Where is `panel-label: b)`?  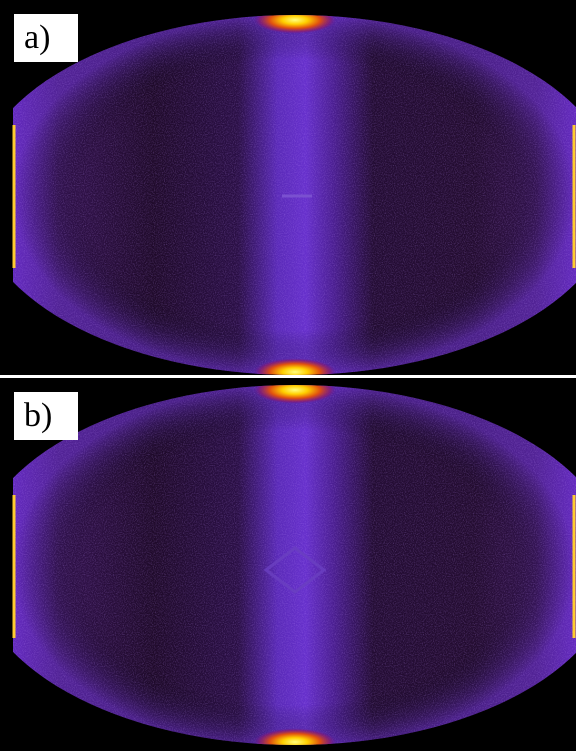
panel-label: b) is located at coordinates (38, 415).